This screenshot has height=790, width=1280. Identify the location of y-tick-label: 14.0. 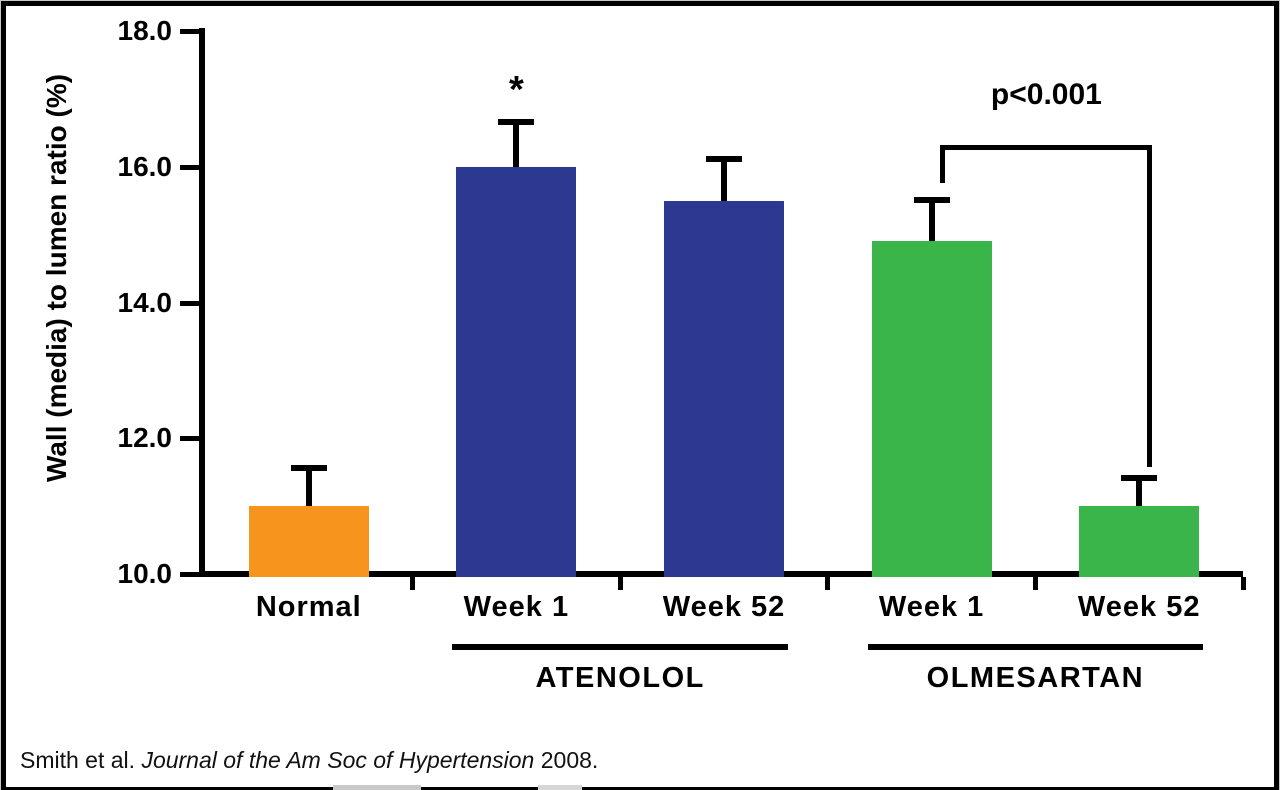
(145, 302).